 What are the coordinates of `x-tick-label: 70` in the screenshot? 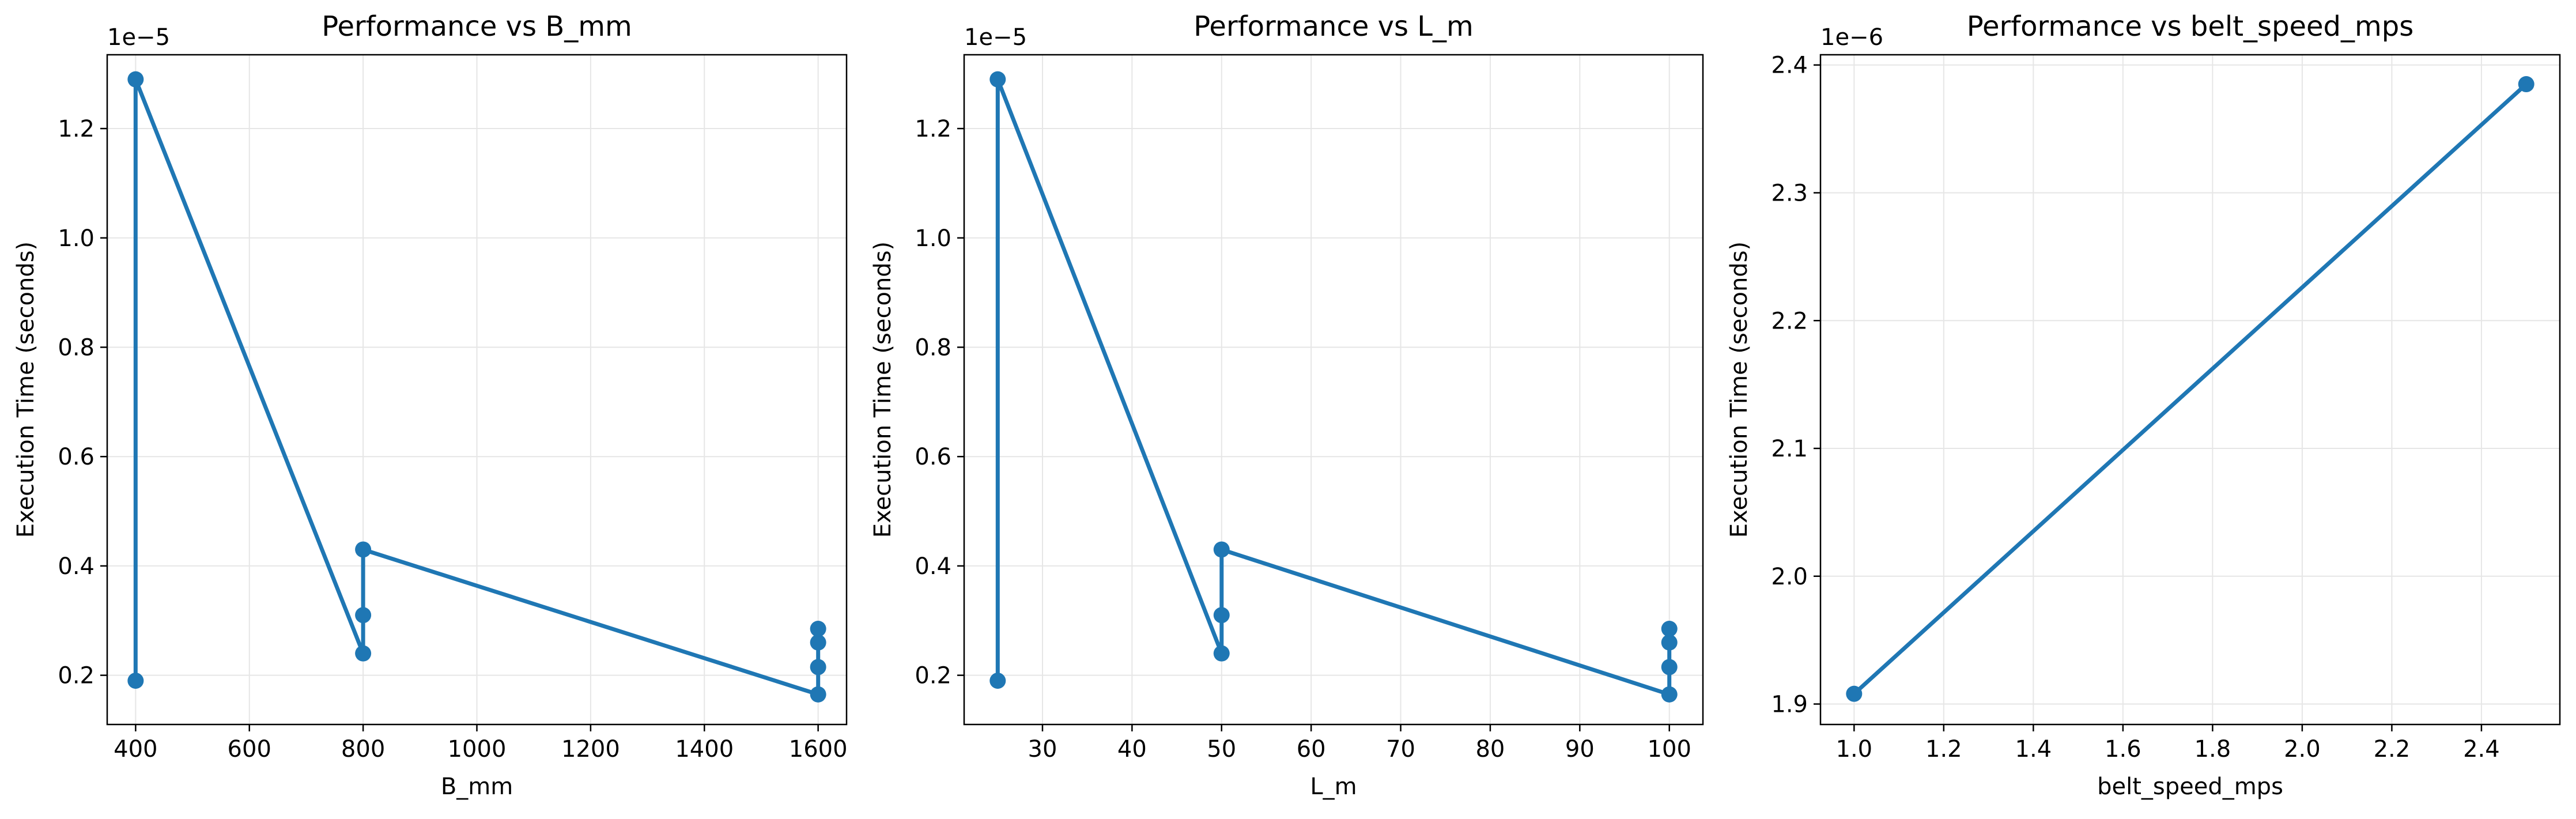 It's located at (1400, 749).